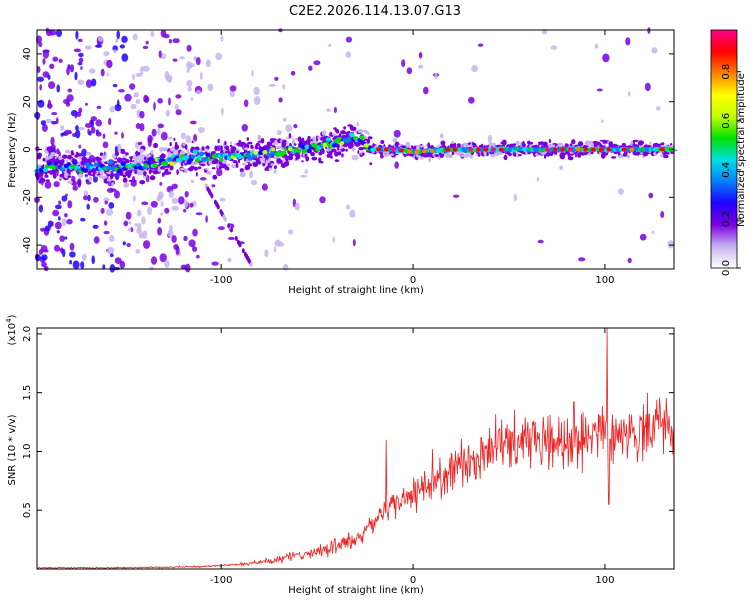 The width and height of the screenshot is (750, 600). Describe the element at coordinates (413, 580) in the screenshot. I see `snr-x-tick-label: 0` at that location.